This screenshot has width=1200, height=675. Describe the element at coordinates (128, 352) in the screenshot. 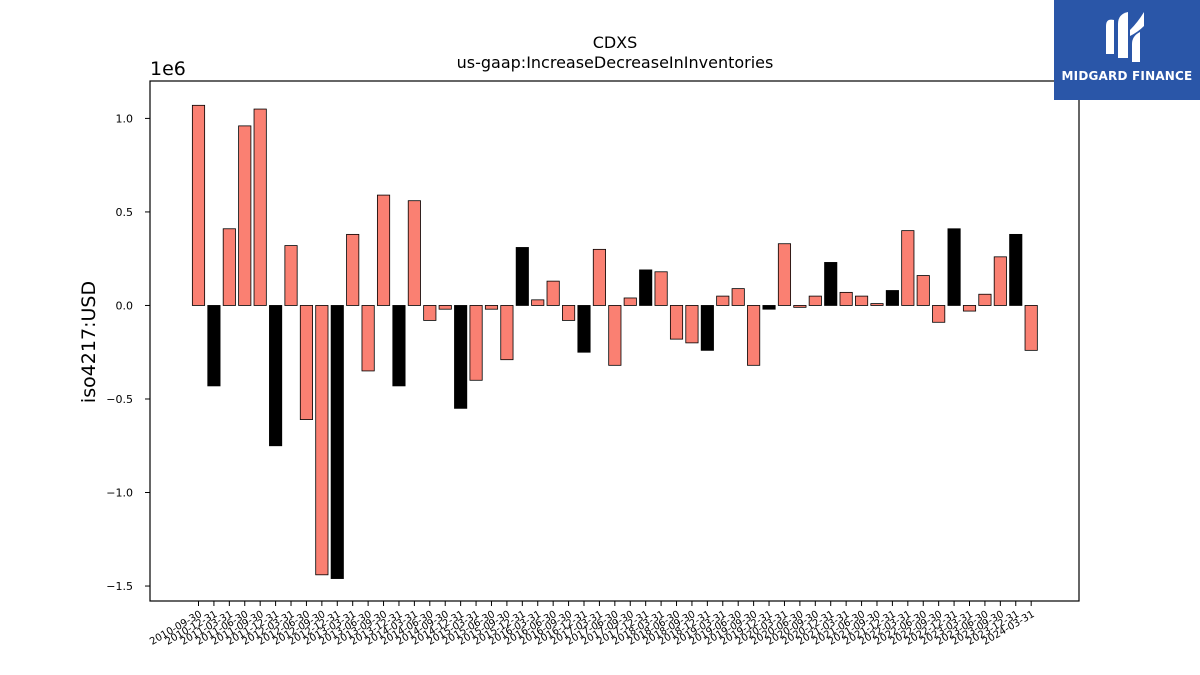

I see `y-axis: −1.5 −1.0 −0.5 0.0 0.5 1.0` at that location.